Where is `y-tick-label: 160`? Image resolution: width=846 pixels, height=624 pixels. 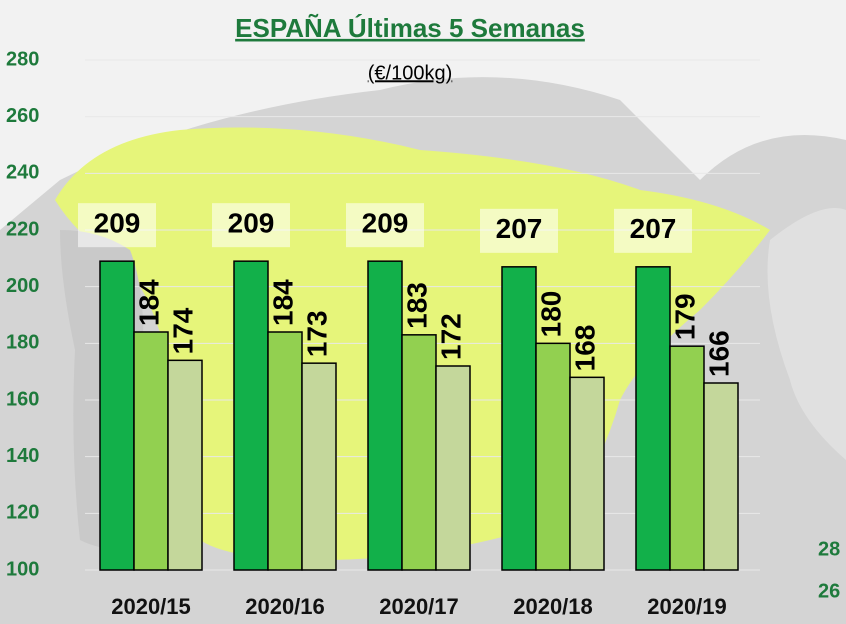 y-tick-label: 160 is located at coordinates (22, 399).